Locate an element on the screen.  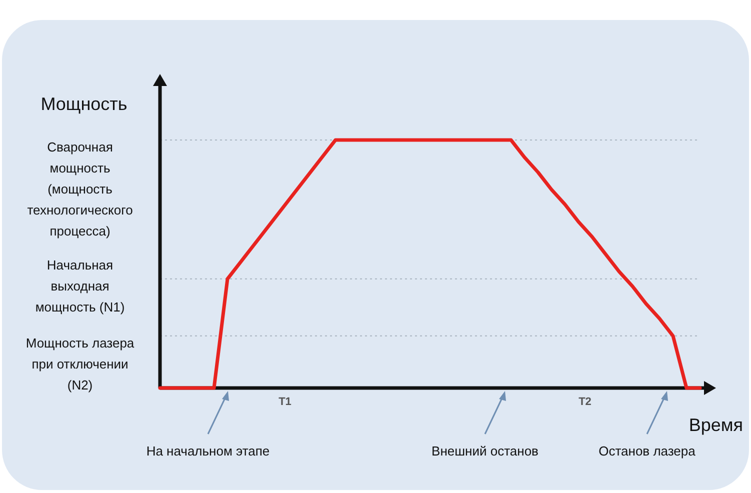
text: Останов лазера is located at coordinates (647, 451).